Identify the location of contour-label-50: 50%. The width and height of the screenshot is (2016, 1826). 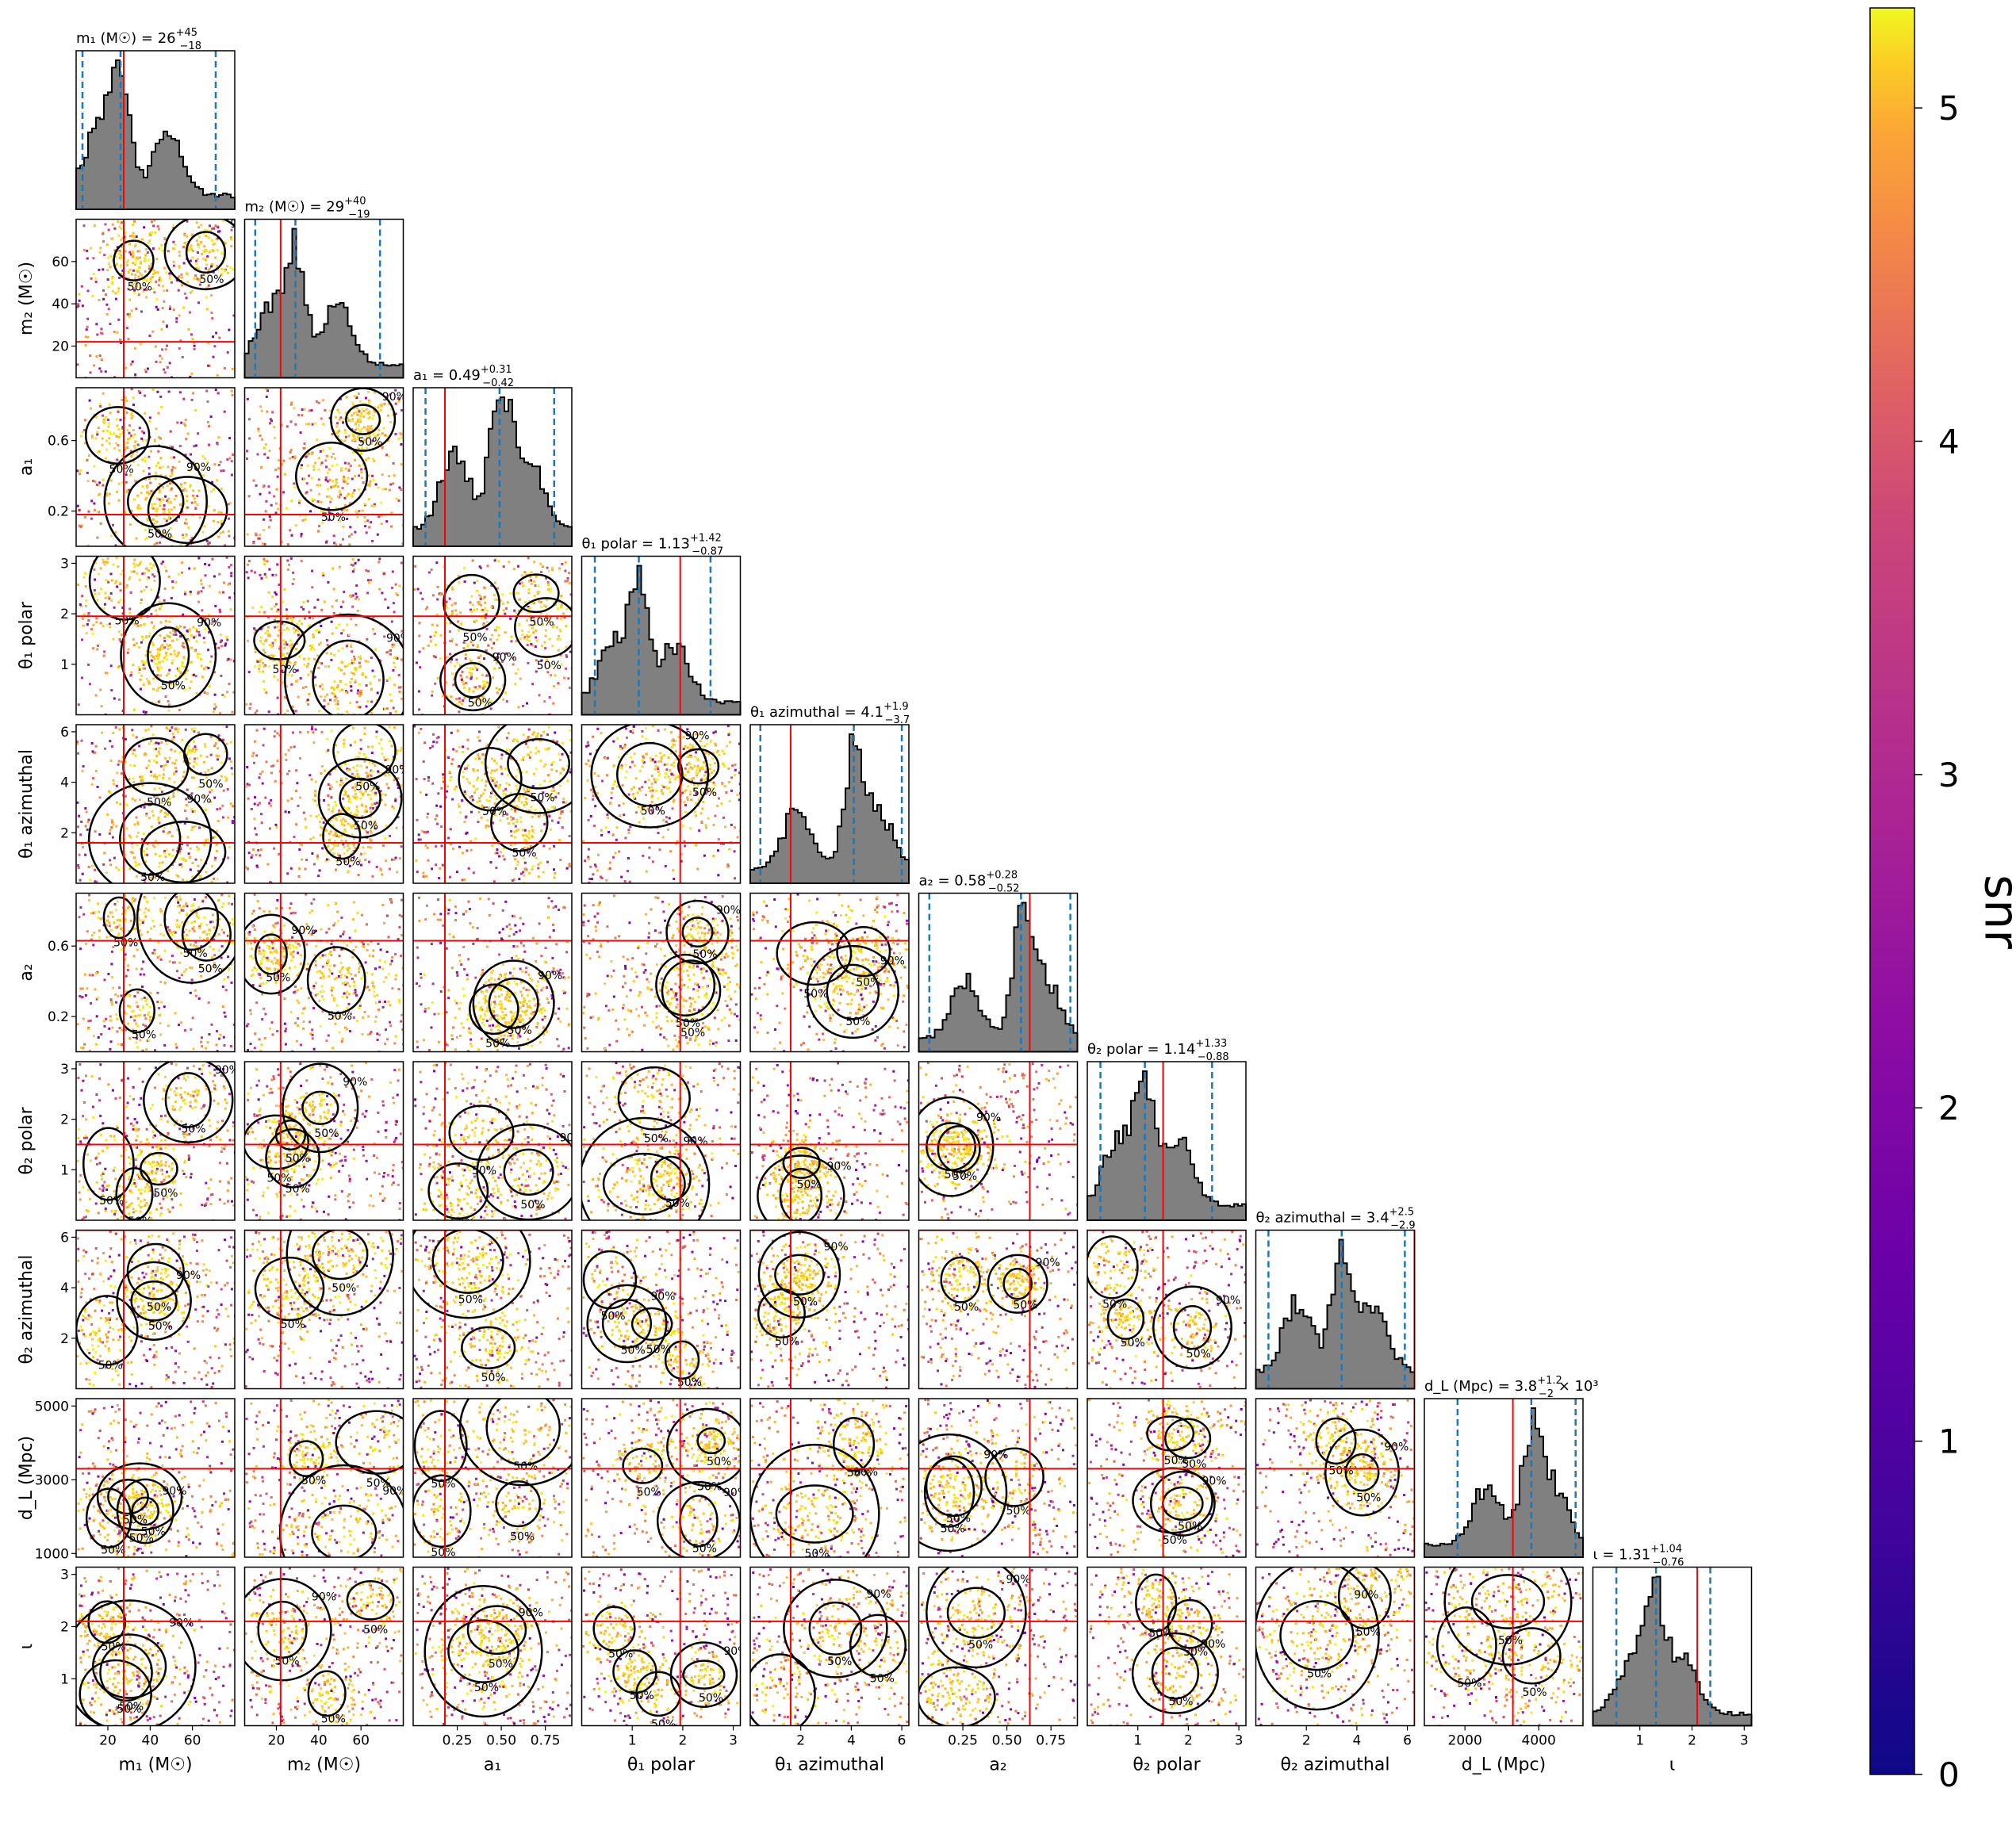
(480, 703).